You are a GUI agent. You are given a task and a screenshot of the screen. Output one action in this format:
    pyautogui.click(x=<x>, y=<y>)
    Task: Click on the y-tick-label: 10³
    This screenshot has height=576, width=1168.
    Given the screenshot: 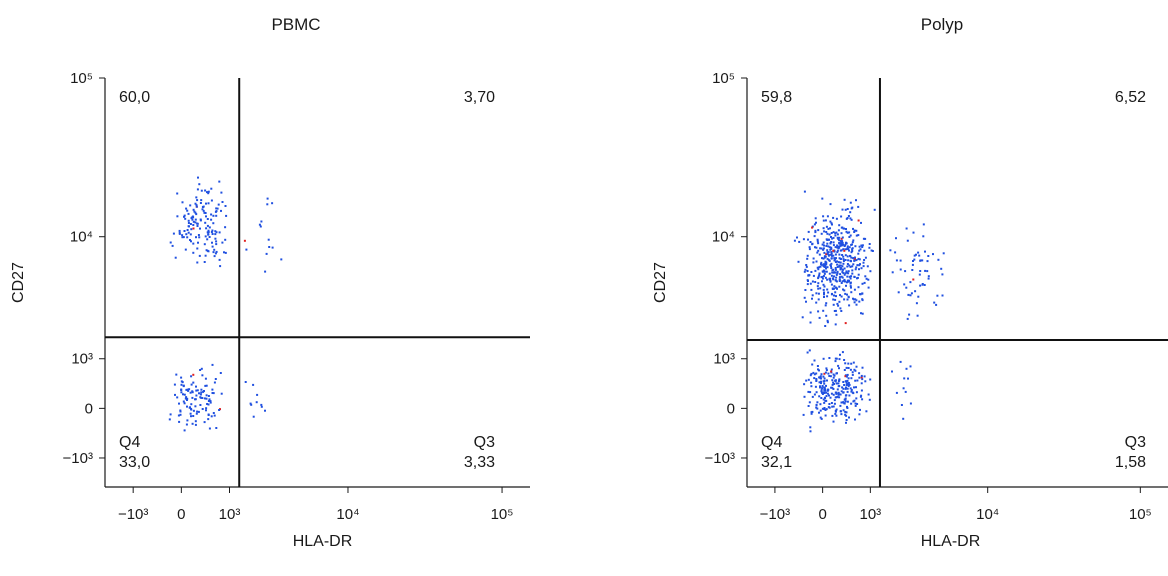 What is the action you would take?
    pyautogui.click(x=82, y=359)
    